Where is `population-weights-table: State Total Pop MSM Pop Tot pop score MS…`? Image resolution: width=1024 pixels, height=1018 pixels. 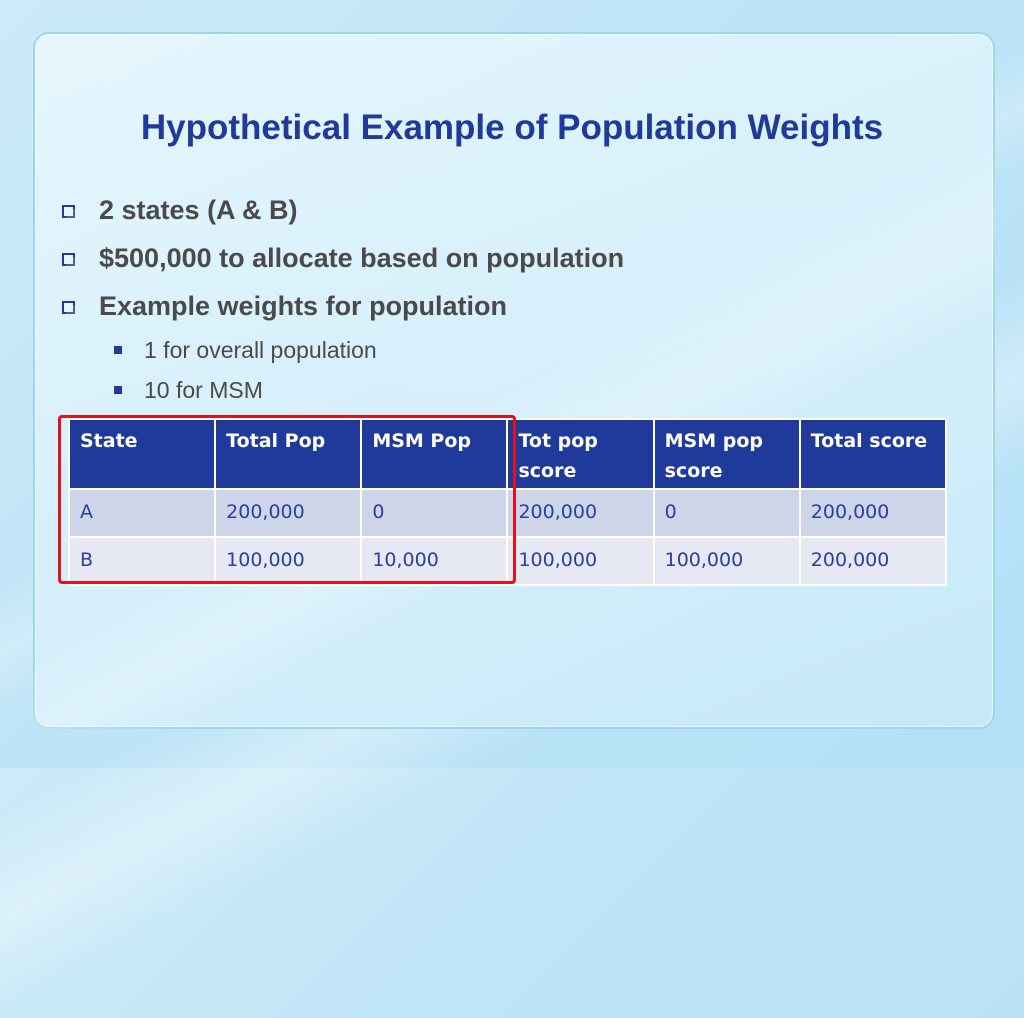 population-weights-table: State Total Pop MSM Pop Tot pop score MS… is located at coordinates (507, 502).